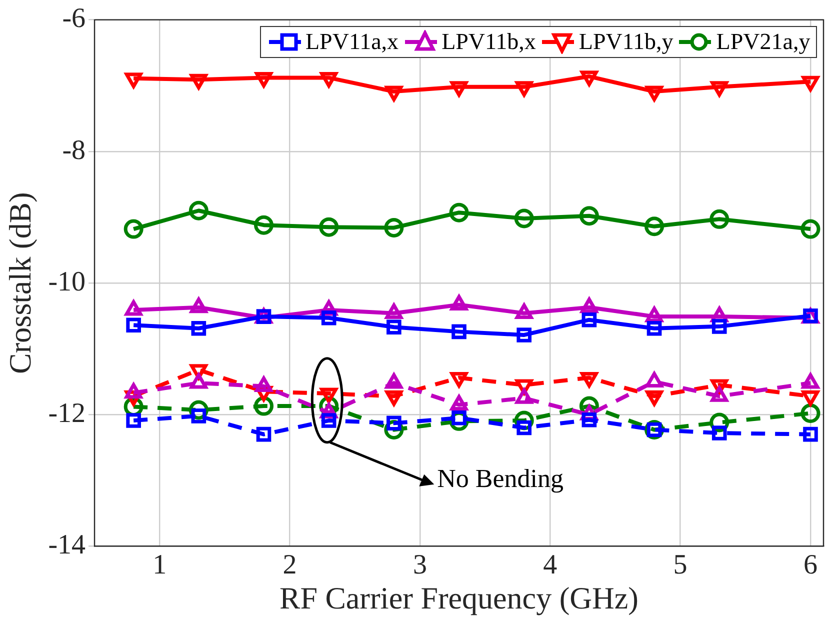  I want to click on x-tick-label: 3, so click(419, 564).